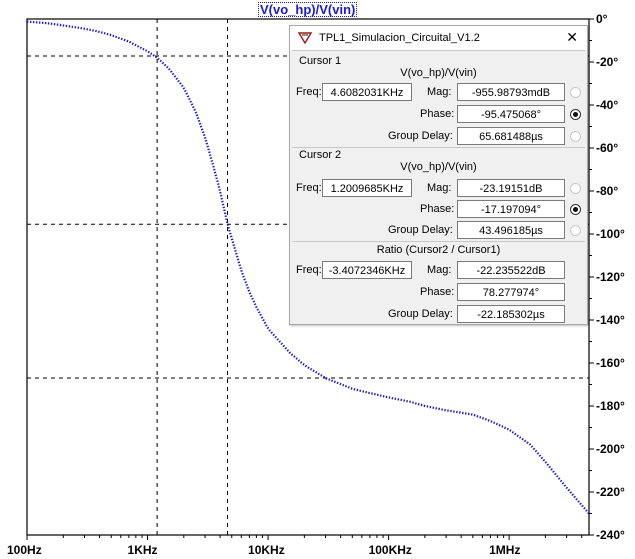 This screenshot has width=635, height=559. I want to click on ratio-mag-label: Mag:, so click(439, 270).